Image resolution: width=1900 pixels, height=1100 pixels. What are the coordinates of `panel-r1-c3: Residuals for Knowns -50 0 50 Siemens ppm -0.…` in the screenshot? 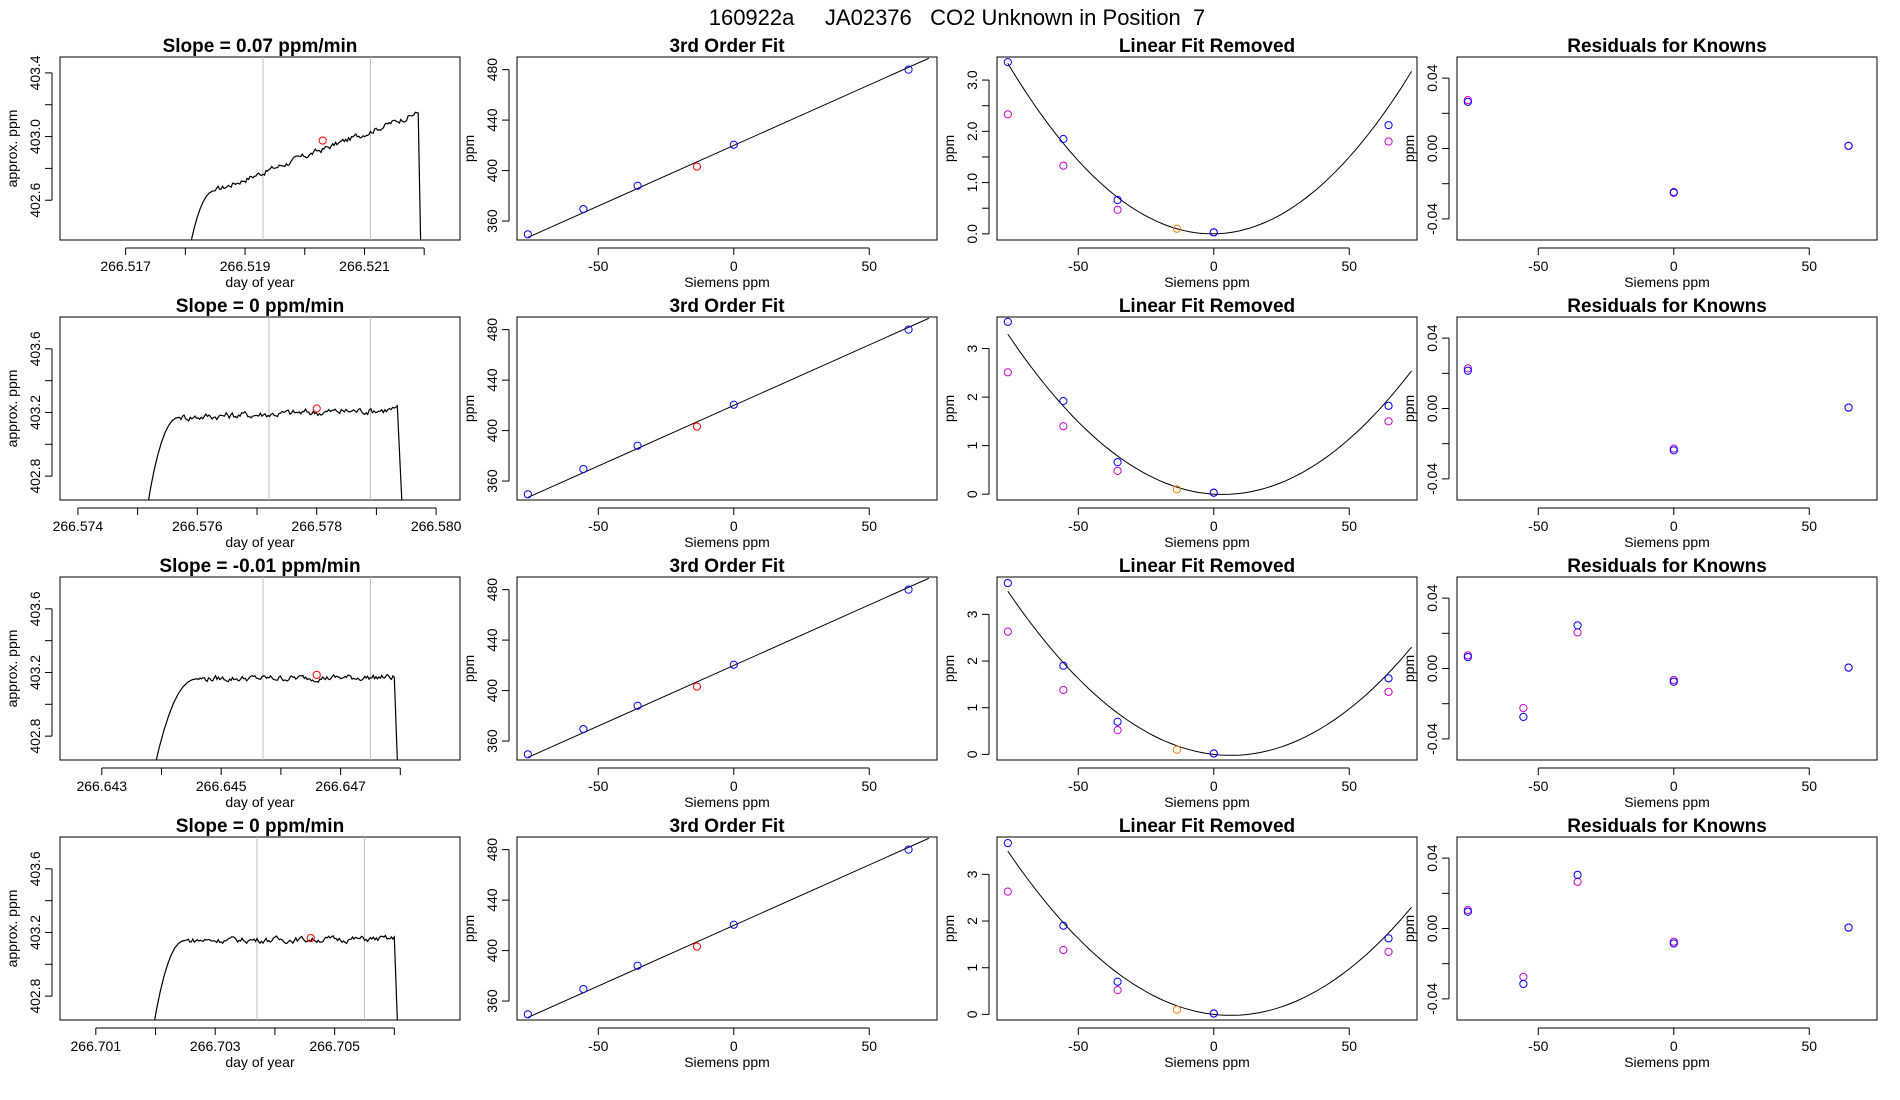 It's located at (1639, 423).